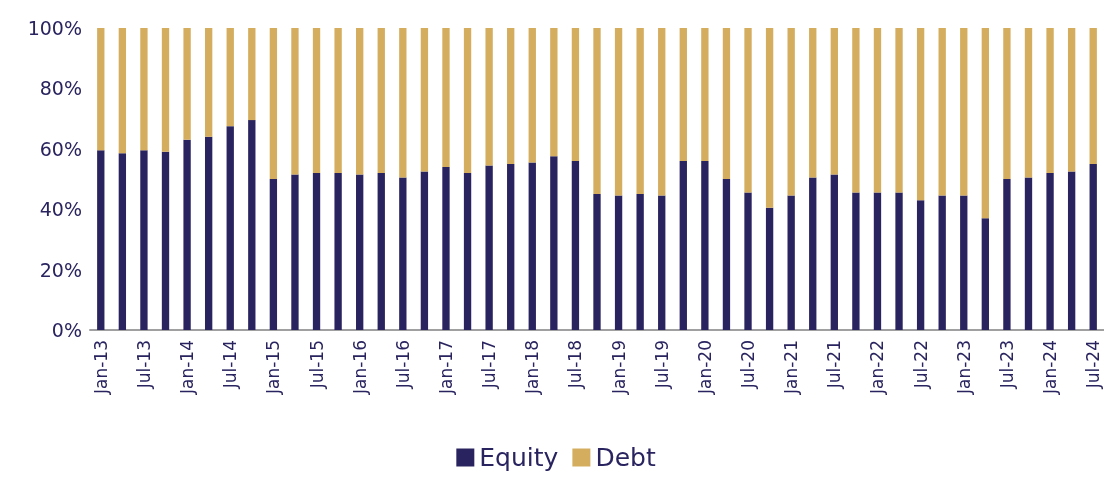  Describe the element at coordinates (920, 365) in the screenshot. I see `x-tick-label: Jul-22` at that location.